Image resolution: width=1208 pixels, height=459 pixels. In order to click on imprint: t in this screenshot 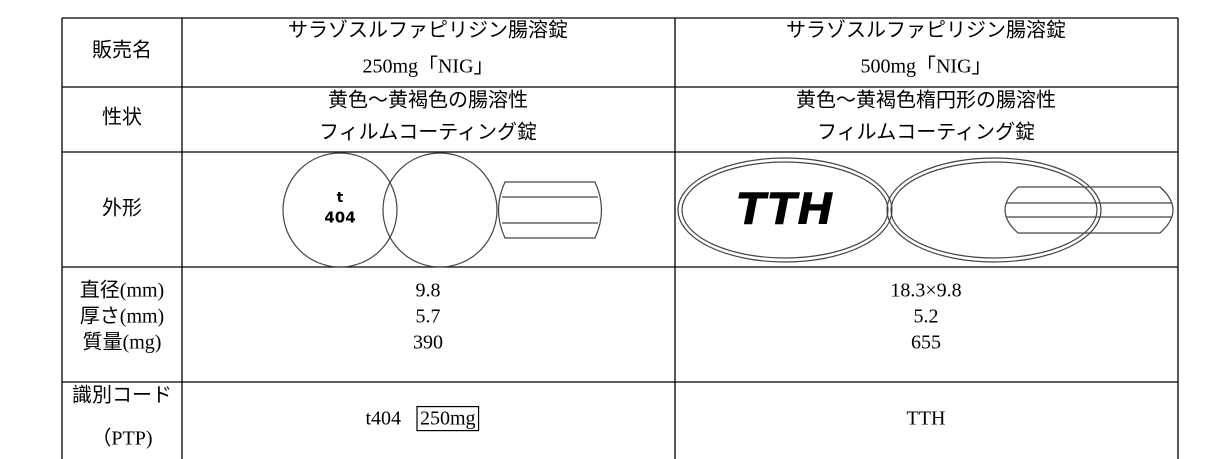, I will do `click(340, 198)`.